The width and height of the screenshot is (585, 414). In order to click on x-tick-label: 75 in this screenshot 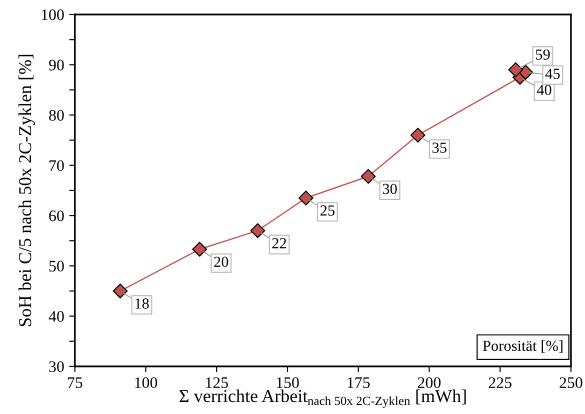, I will do `click(75, 382)`.